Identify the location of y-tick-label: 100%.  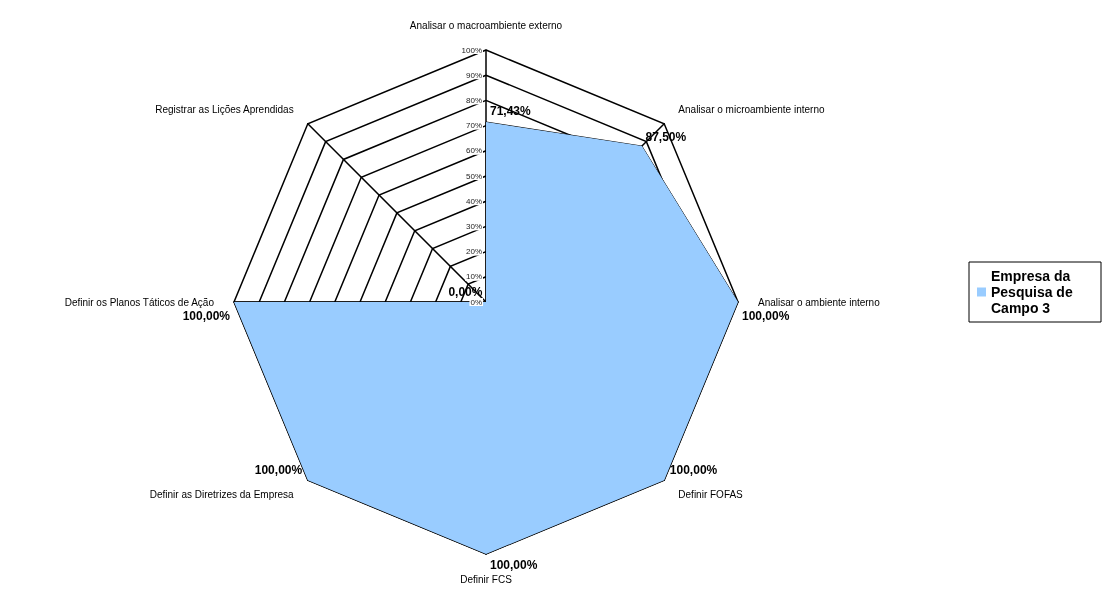
(471, 50).